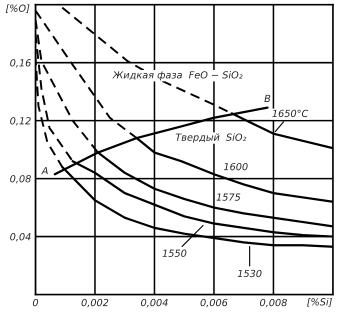  Describe the element at coordinates (20, 121) in the screenshot. I see `y-tick-label: 0,12` at that location.